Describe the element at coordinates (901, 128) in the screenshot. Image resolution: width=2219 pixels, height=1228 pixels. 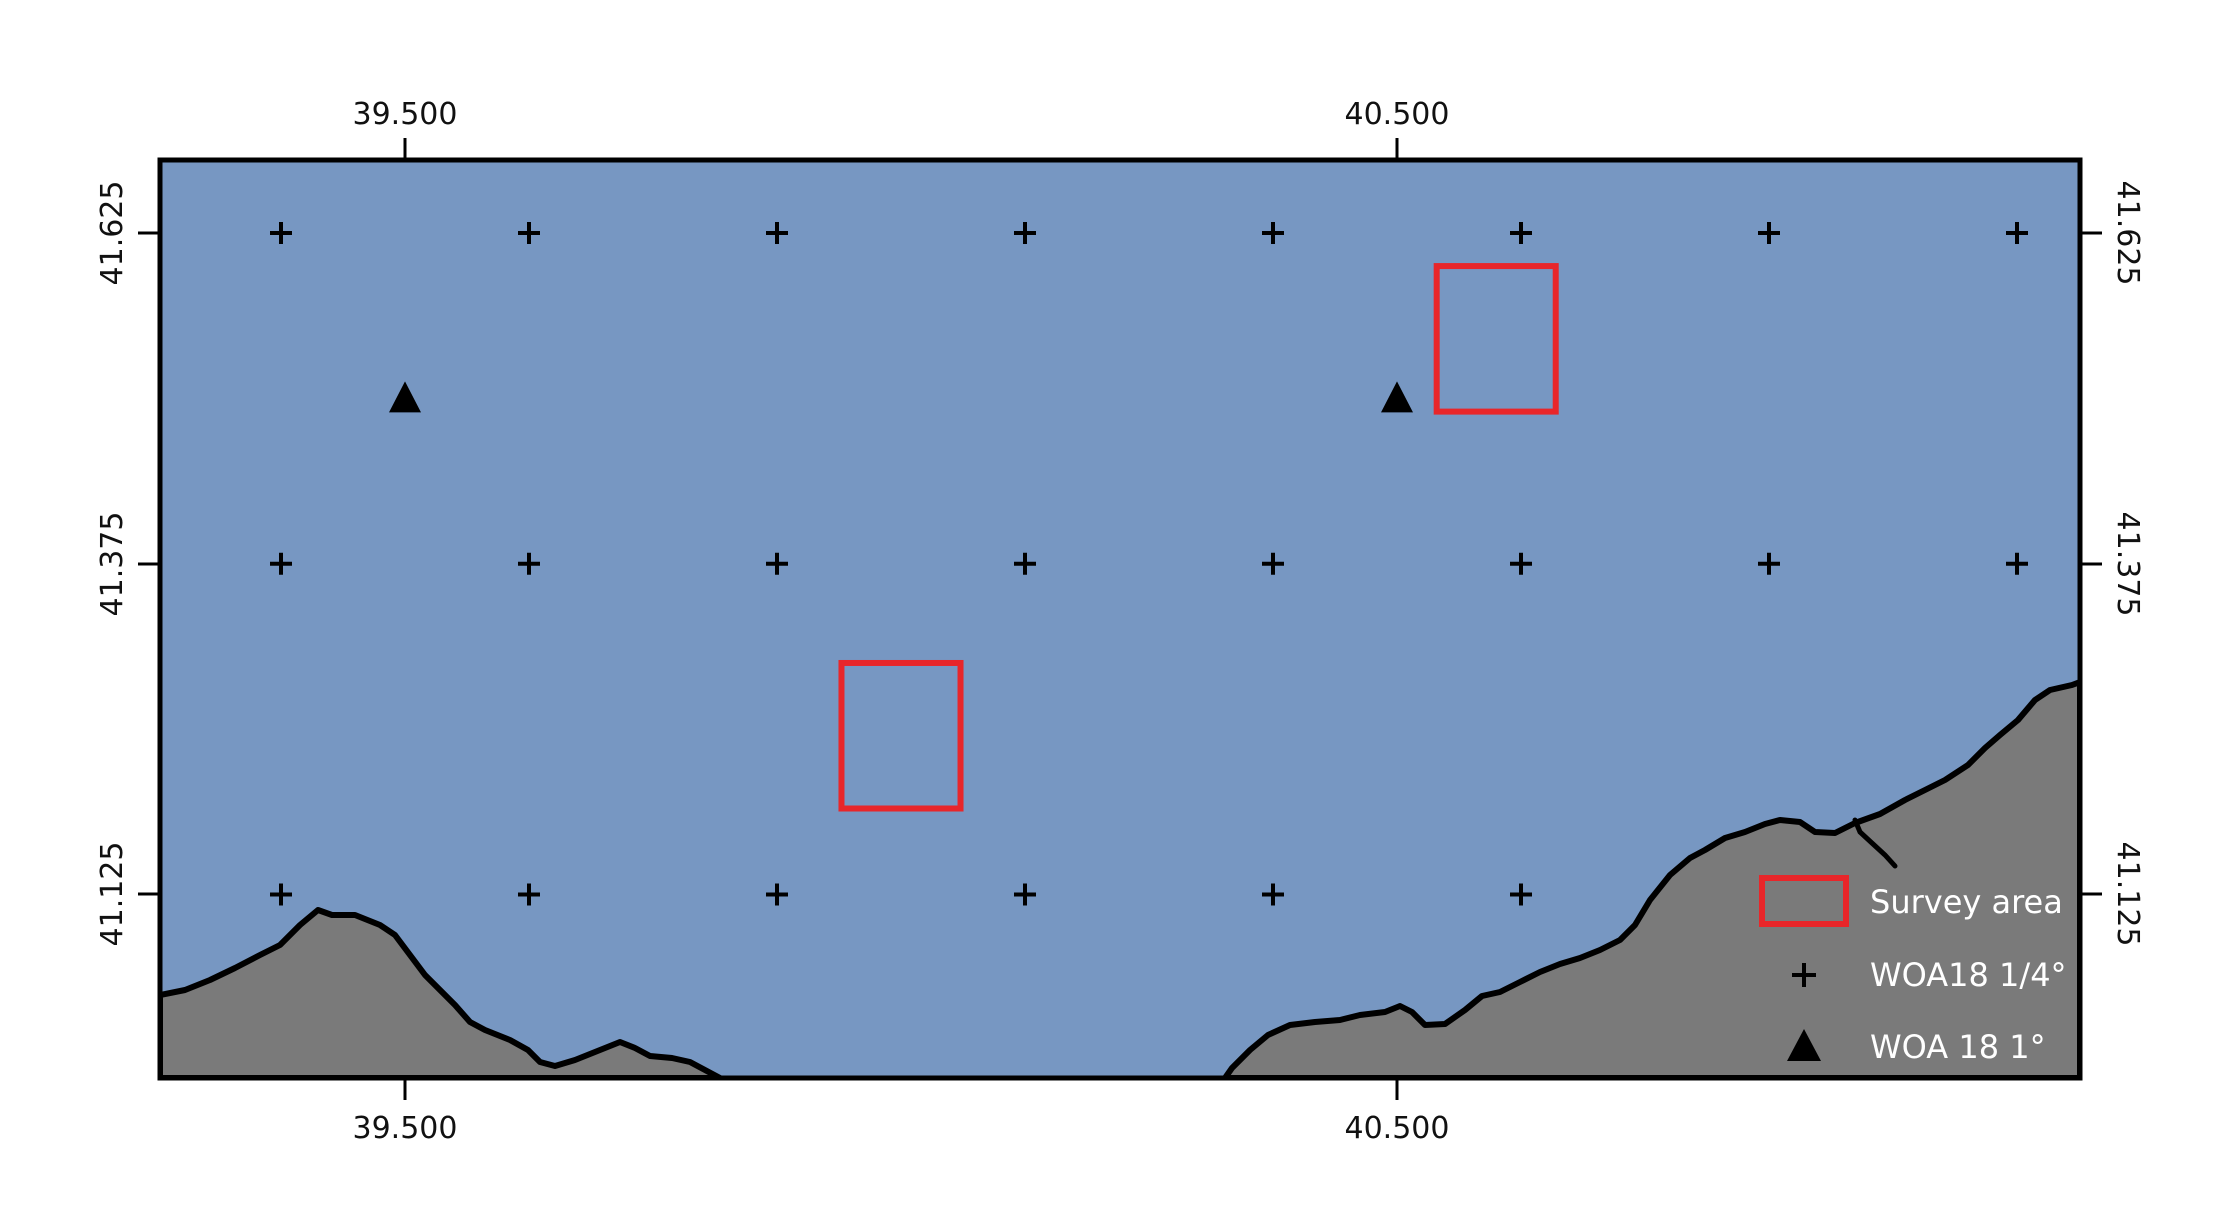
I see `lon-axis-top: 39.500 40.500` at that location.